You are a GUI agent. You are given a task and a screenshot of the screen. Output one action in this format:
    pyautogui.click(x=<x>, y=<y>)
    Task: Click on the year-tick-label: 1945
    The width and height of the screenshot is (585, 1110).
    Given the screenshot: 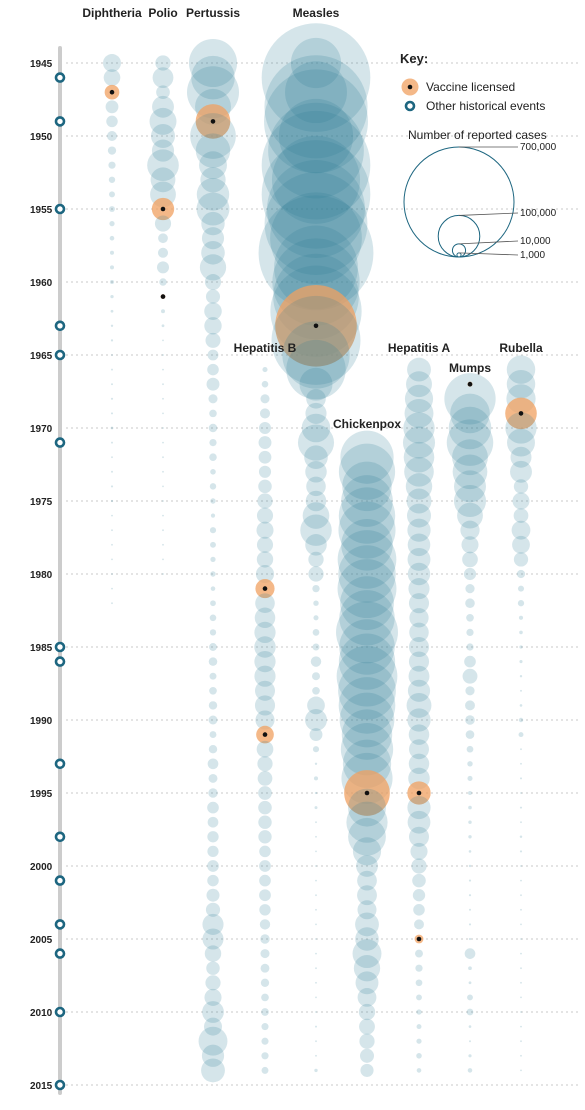 What is the action you would take?
    pyautogui.click(x=41, y=64)
    